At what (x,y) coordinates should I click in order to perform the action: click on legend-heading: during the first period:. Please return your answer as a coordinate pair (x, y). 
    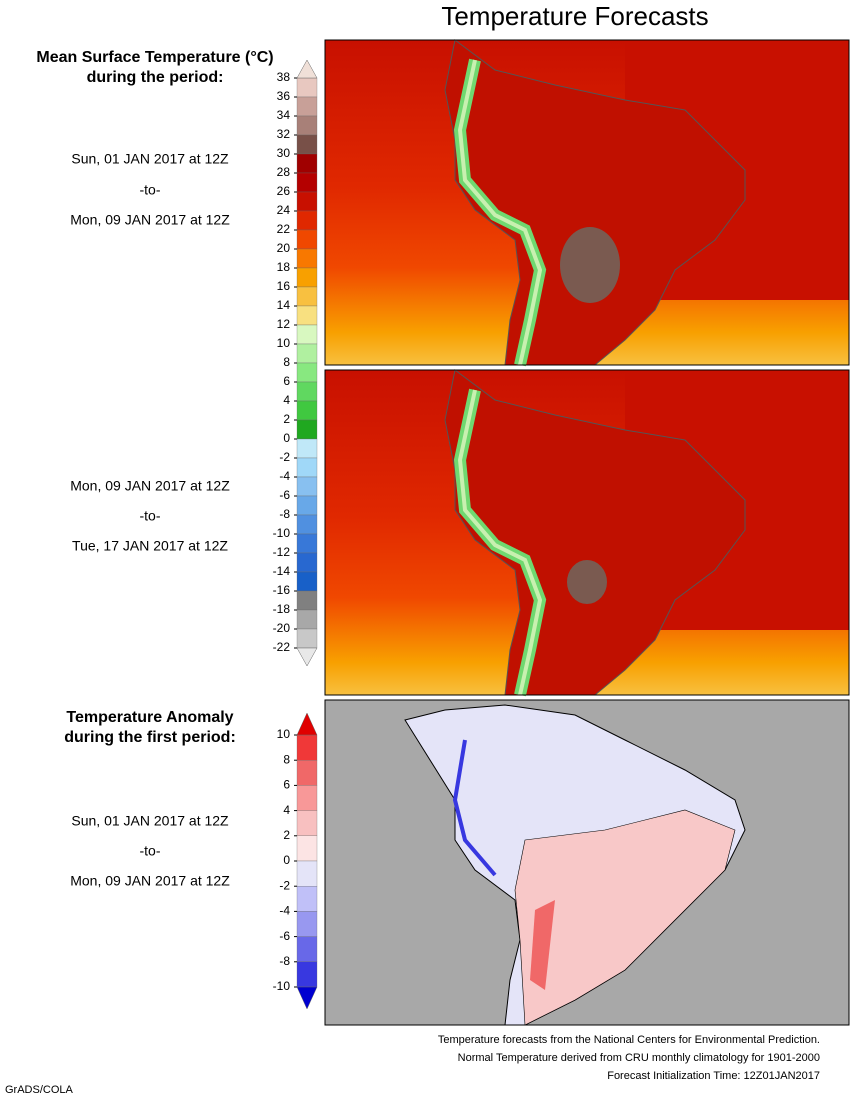
    Looking at the image, I should click on (150, 737).